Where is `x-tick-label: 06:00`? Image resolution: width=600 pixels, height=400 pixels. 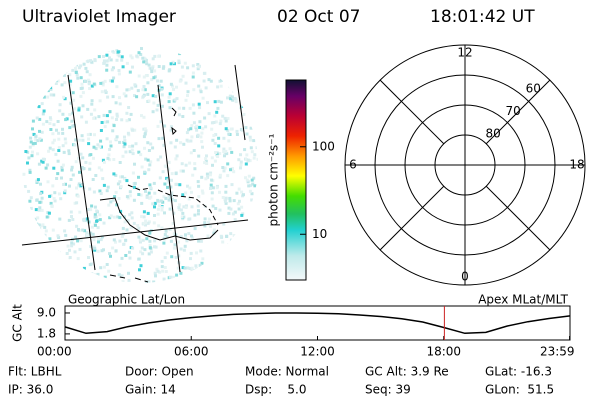 x-tick-label: 06:00 is located at coordinates (191, 352).